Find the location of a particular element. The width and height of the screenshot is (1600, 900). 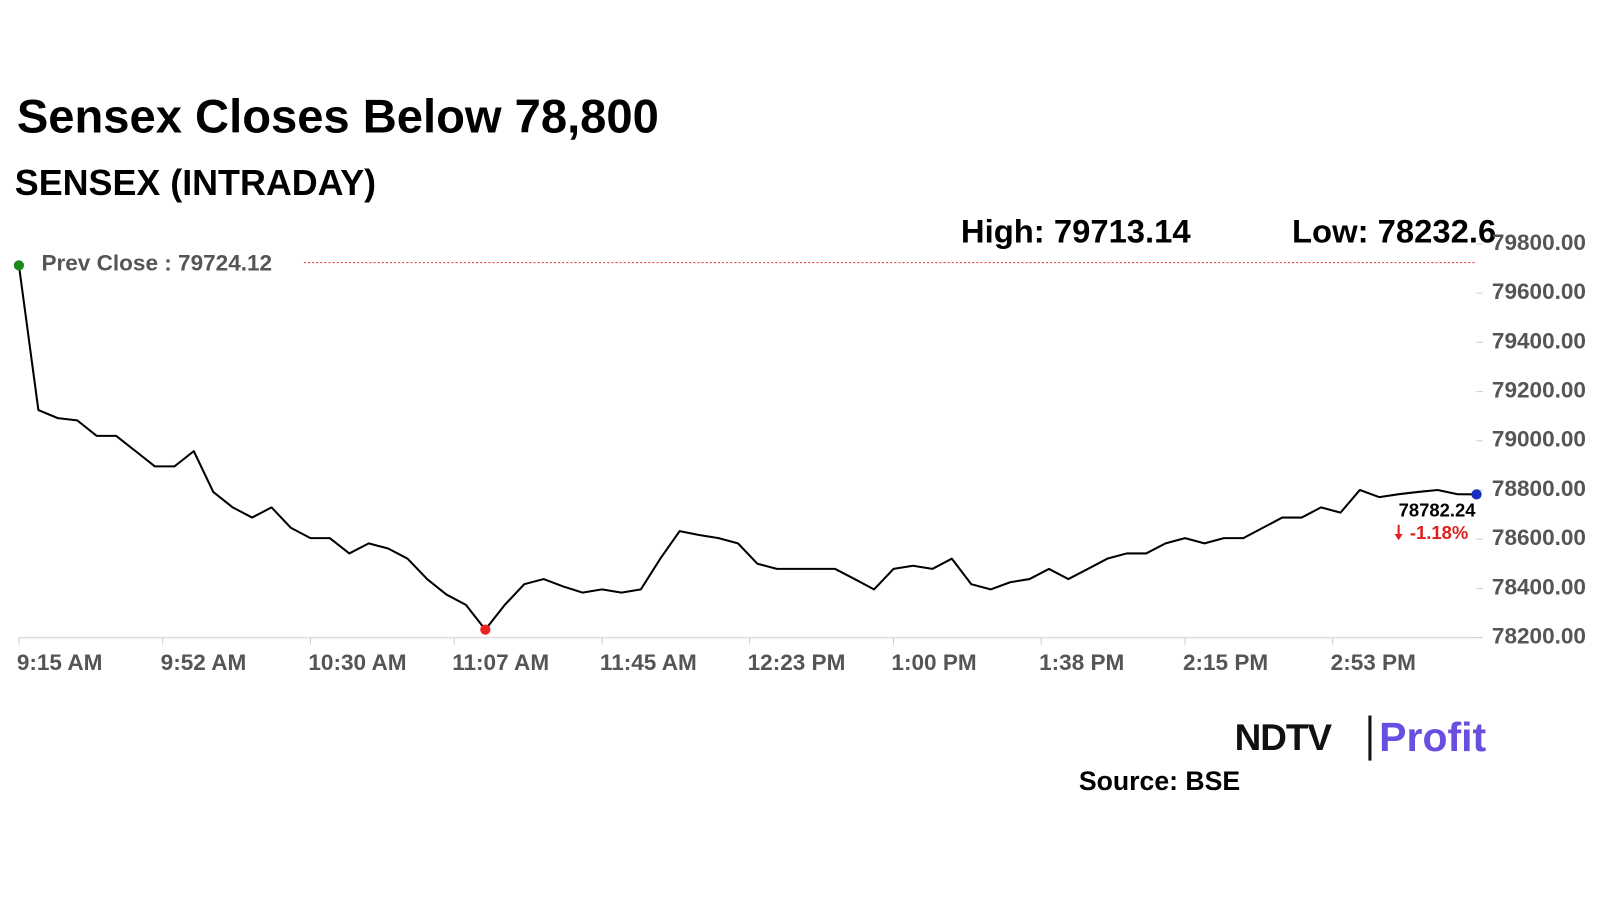

x-tick-label: 11:45 AM is located at coordinates (648, 662).